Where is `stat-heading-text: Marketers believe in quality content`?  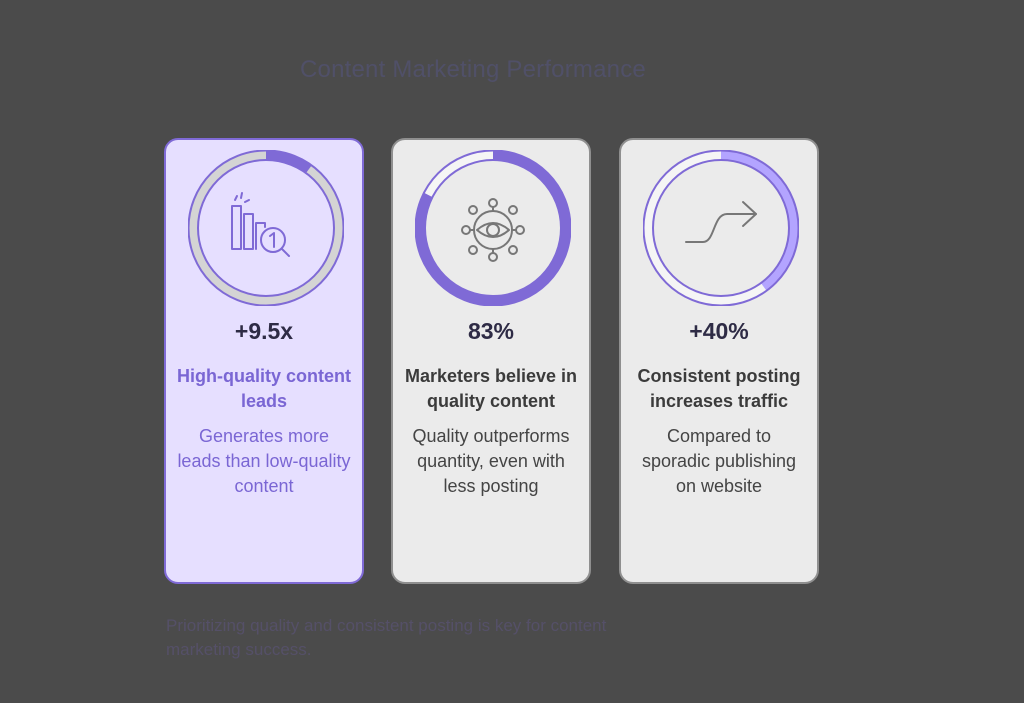
stat-heading-text: Marketers believe in quality content is located at coordinates (491, 388).